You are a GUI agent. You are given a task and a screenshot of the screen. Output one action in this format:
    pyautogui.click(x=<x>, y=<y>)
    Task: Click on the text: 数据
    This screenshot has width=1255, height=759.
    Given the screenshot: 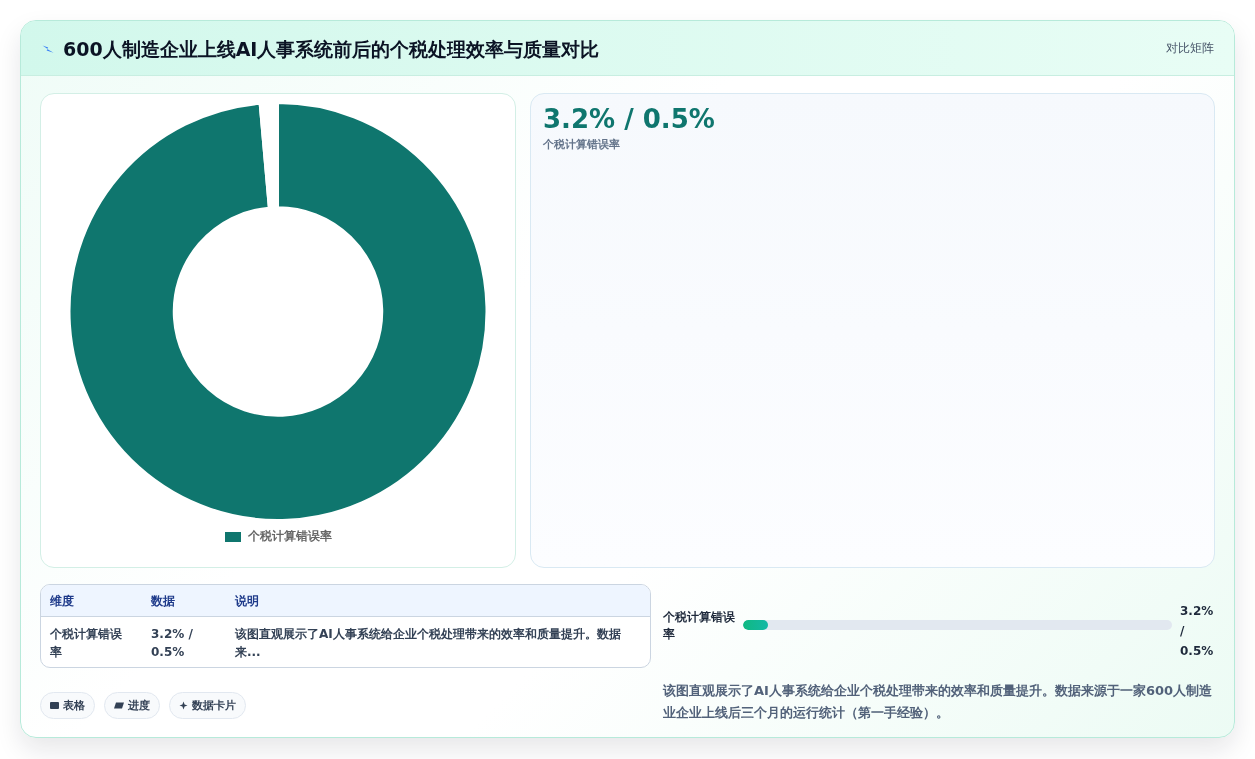 What is the action you would take?
    pyautogui.click(x=163, y=601)
    